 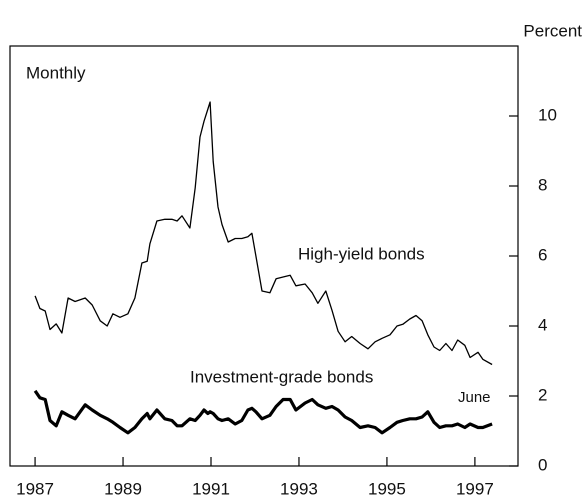 I want to click on x-tick-label: 1993, so click(x=299, y=488).